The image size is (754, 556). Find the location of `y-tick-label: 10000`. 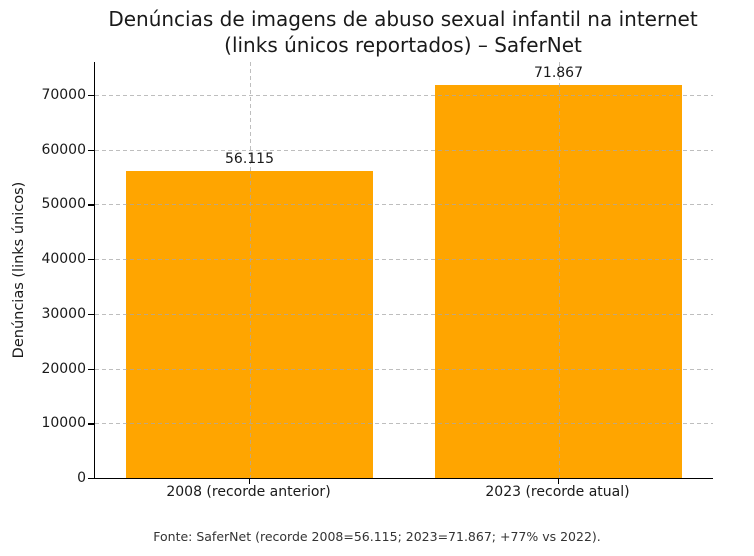

y-tick-label: 10000 is located at coordinates (63, 423).